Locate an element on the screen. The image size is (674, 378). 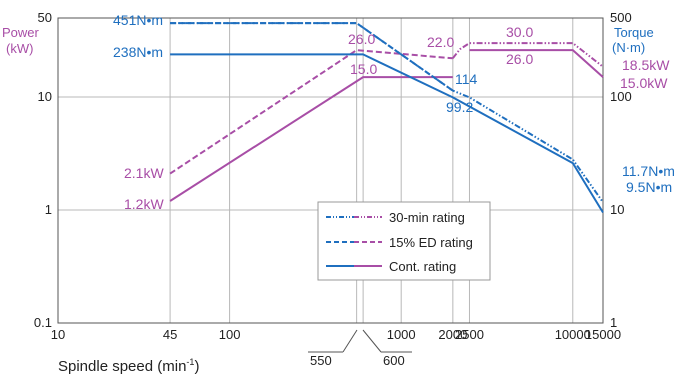
y-right-tick-500: 500 is located at coordinates (621, 17).